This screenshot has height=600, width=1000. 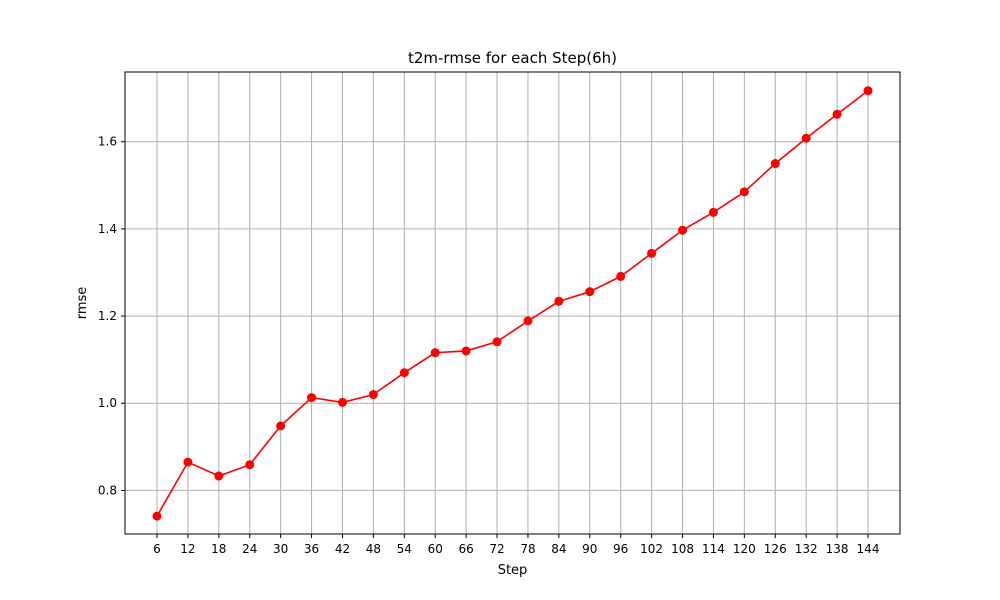 I want to click on x-tick-label: 42, so click(x=342, y=549).